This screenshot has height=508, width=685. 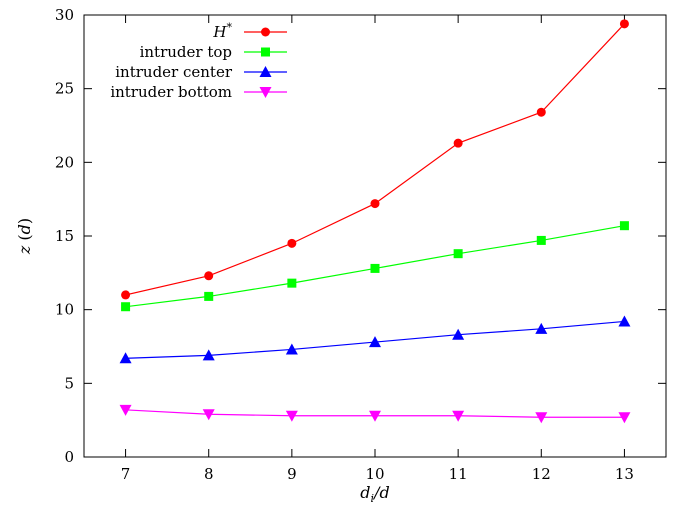 I want to click on x-tick-label: 11, so click(x=458, y=474).